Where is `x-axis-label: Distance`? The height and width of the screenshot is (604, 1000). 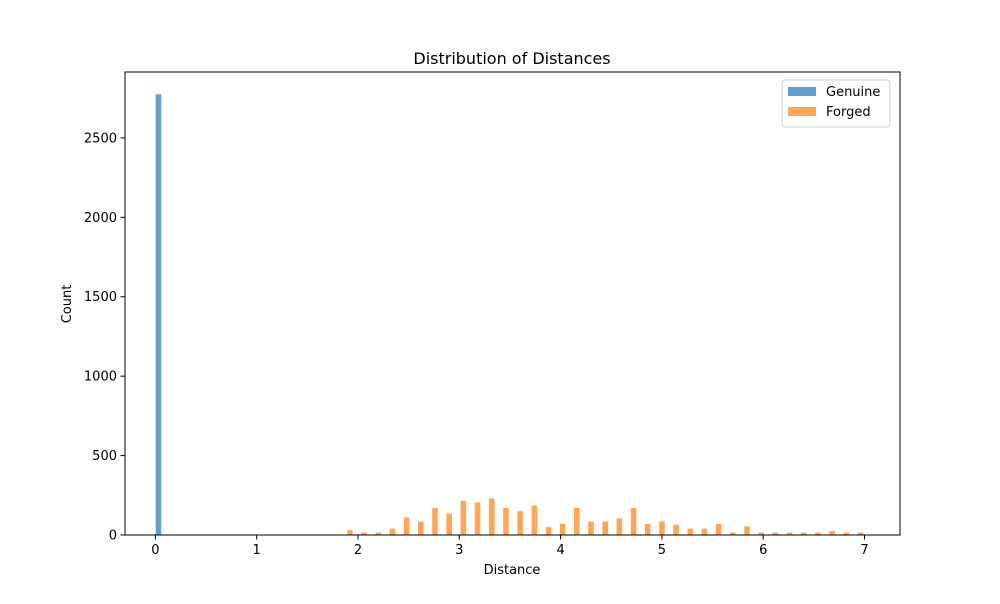 x-axis-label: Distance is located at coordinates (512, 570).